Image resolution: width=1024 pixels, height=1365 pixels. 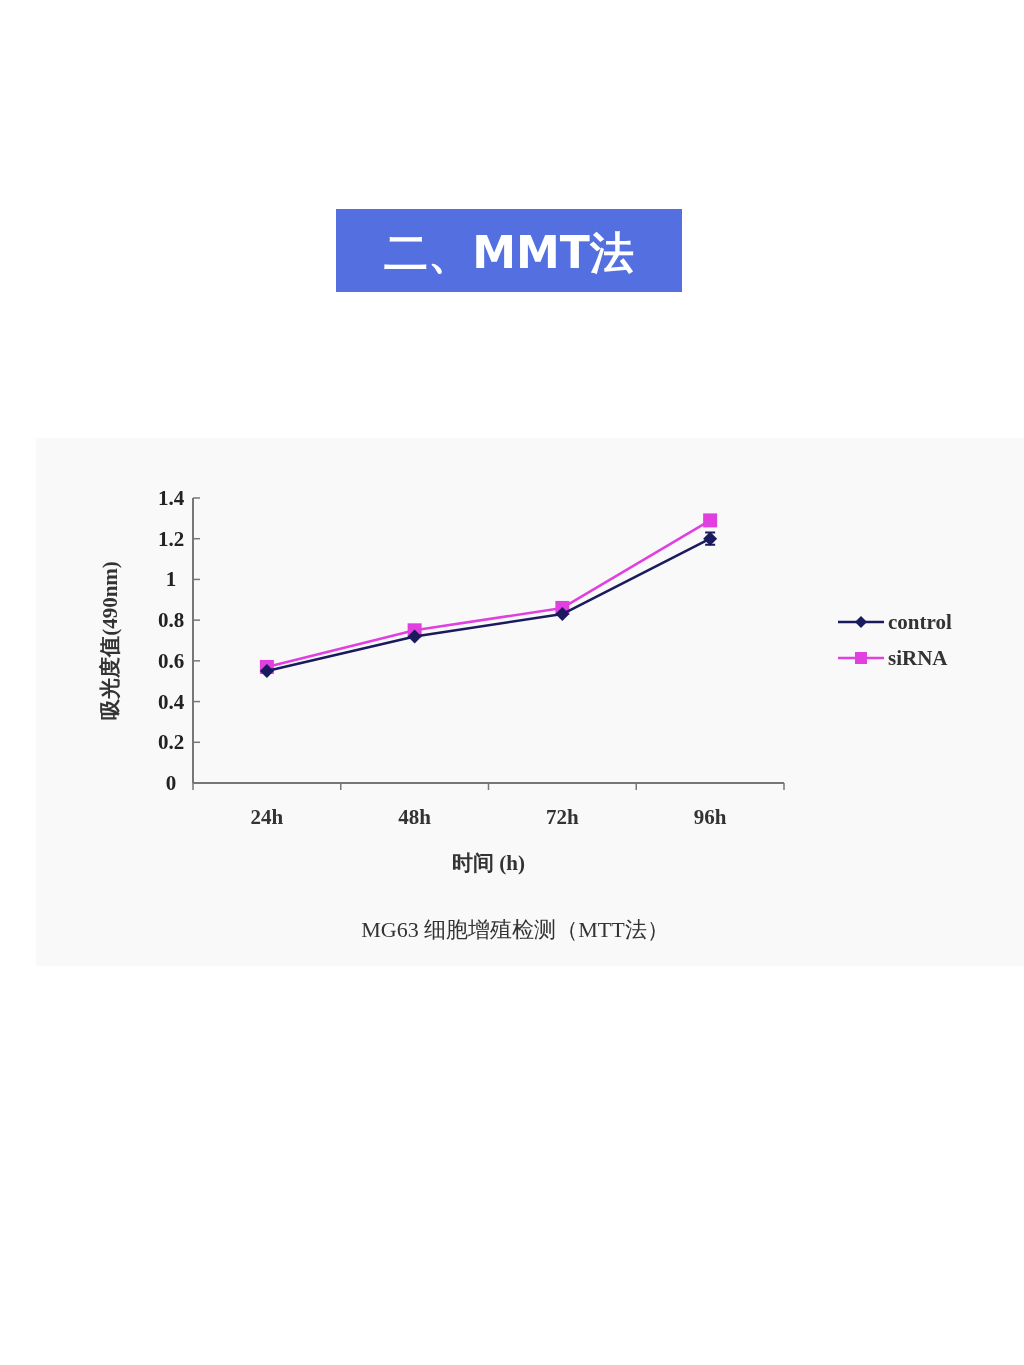 What do you see at coordinates (171, 579) in the screenshot?
I see `y-tick-label: 1` at bounding box center [171, 579].